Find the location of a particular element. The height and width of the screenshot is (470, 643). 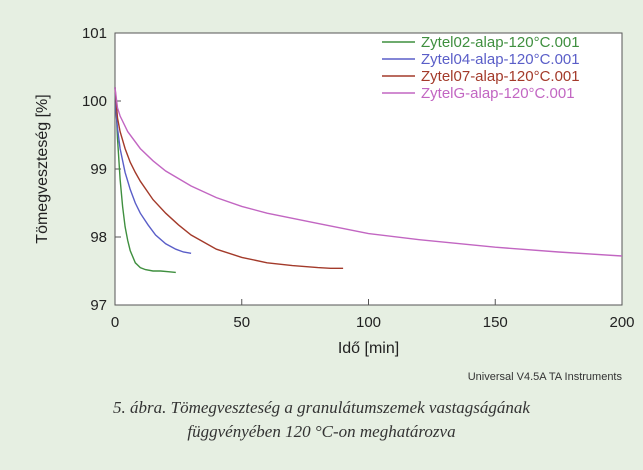

y-tick-label: 97 is located at coordinates (98, 305).